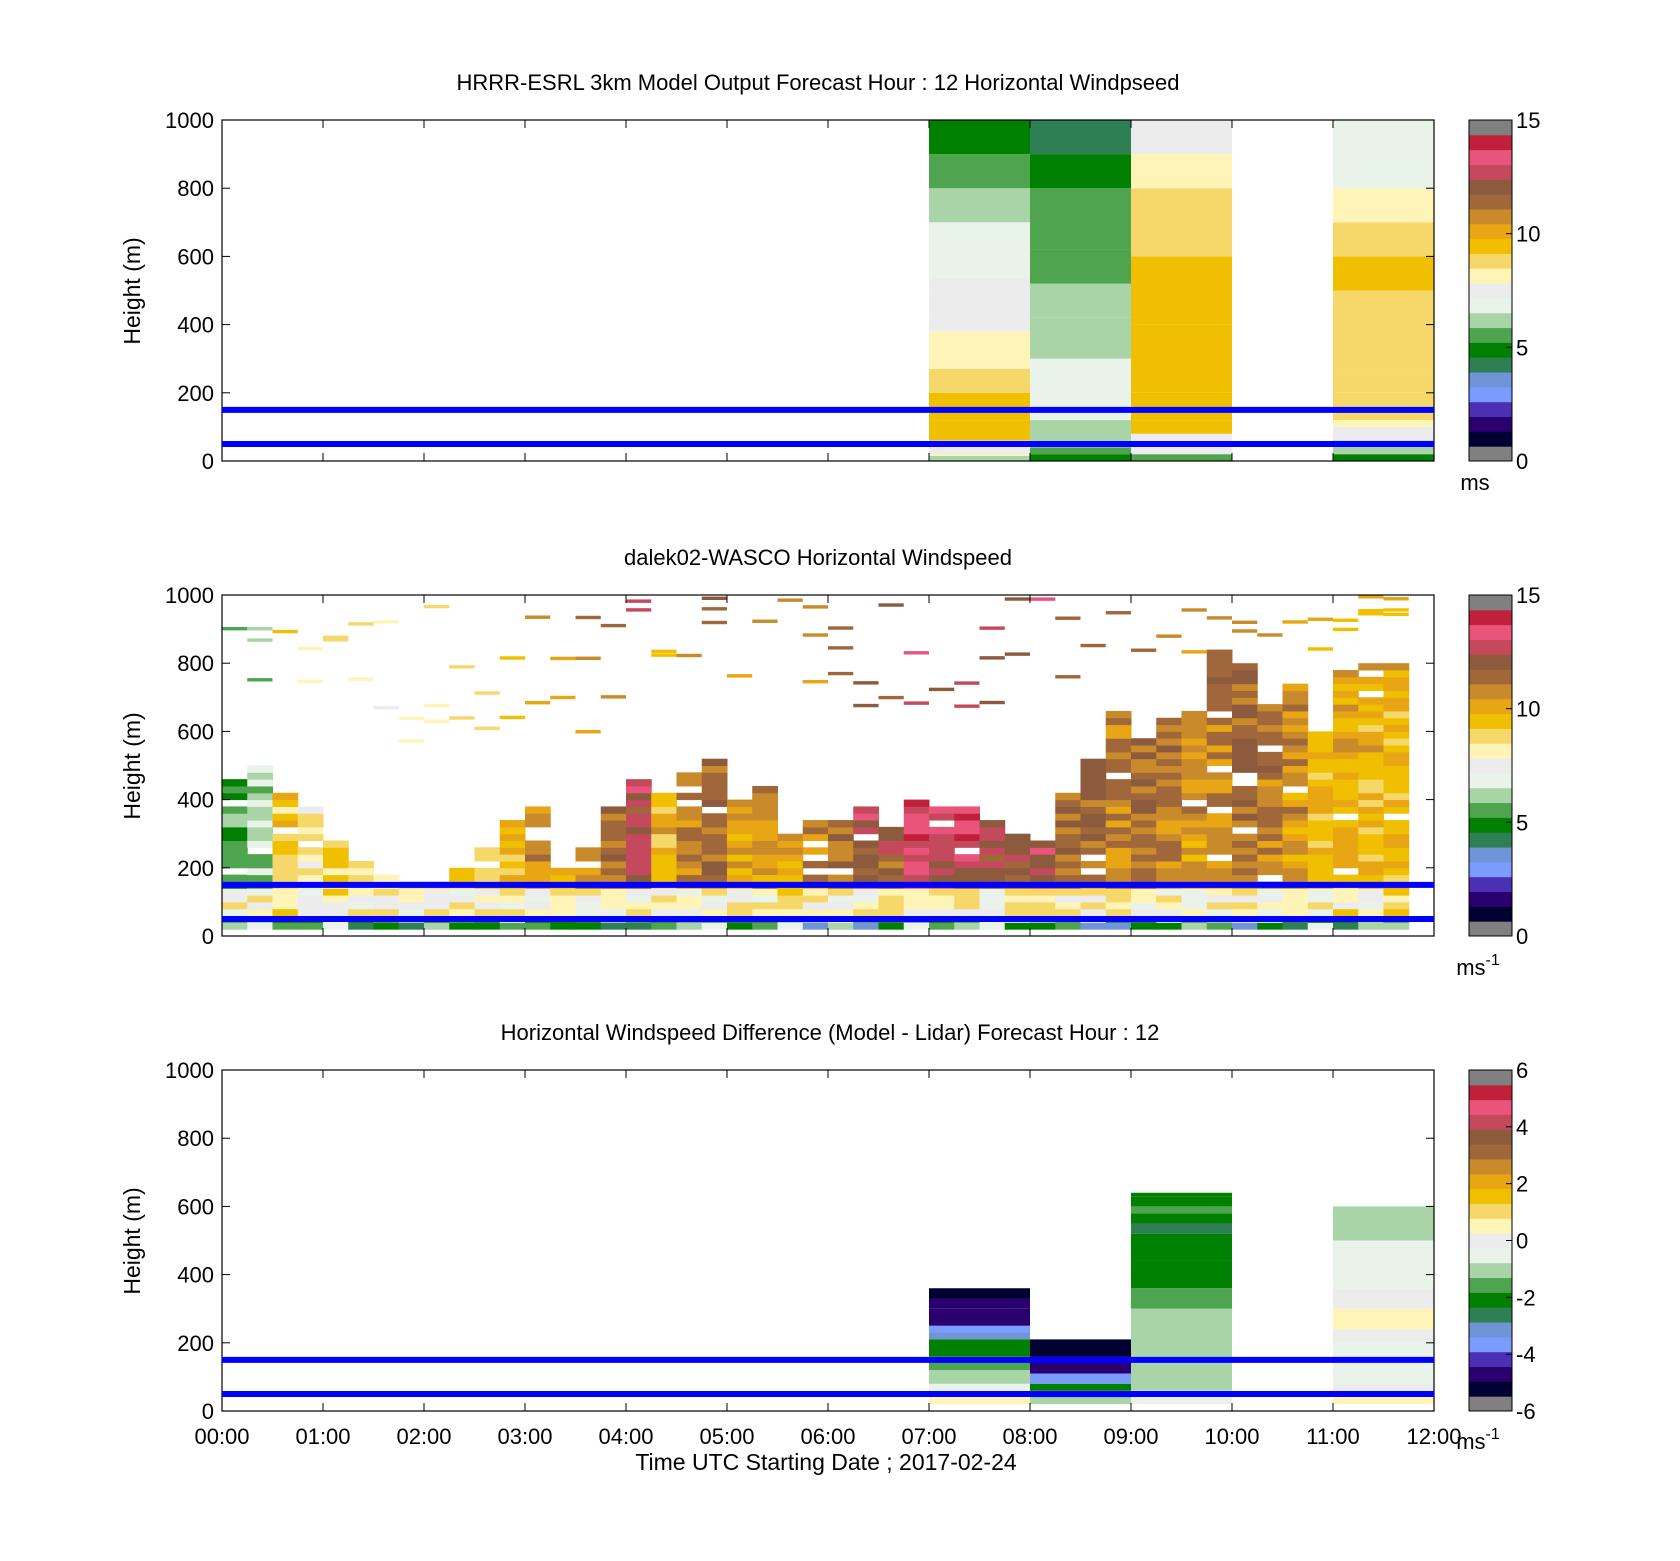  Describe the element at coordinates (1528, 595) in the screenshot. I see `colorbar-tick-label: 15` at that location.